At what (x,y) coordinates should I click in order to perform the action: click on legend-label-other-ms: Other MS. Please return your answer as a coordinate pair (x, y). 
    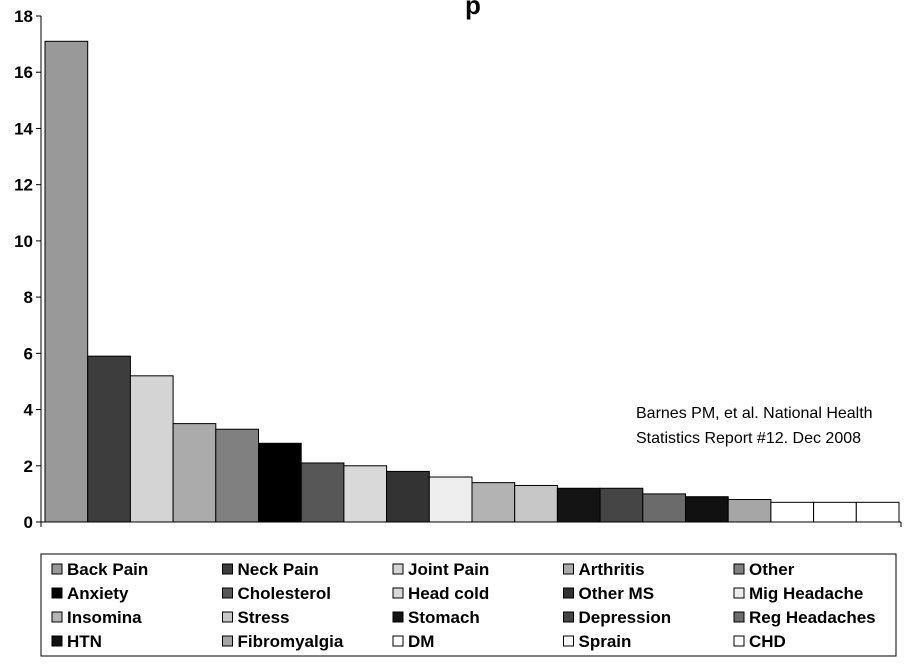
    Looking at the image, I should click on (617, 593).